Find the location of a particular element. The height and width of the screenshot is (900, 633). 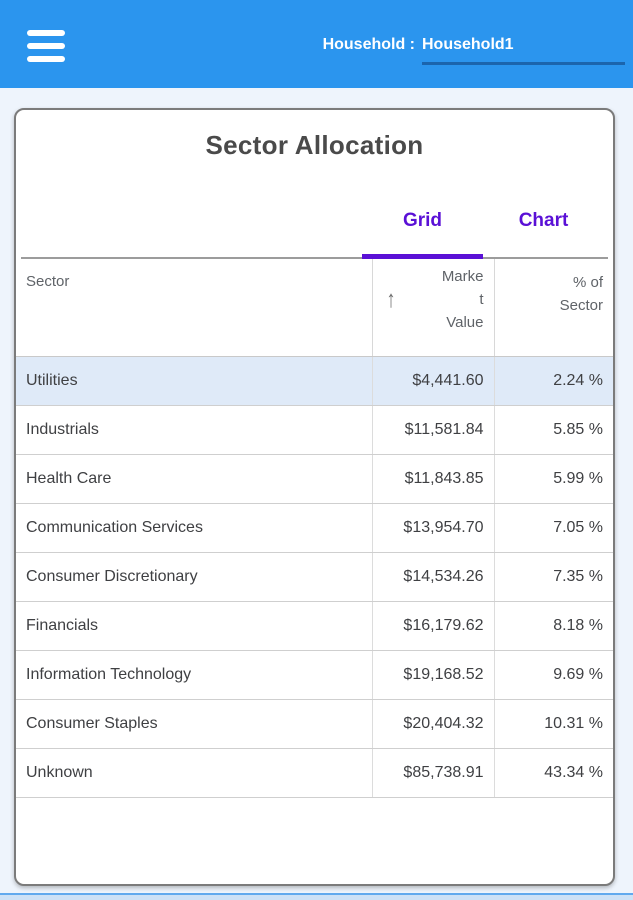

pct-cell: 43.34 % is located at coordinates (553, 773).